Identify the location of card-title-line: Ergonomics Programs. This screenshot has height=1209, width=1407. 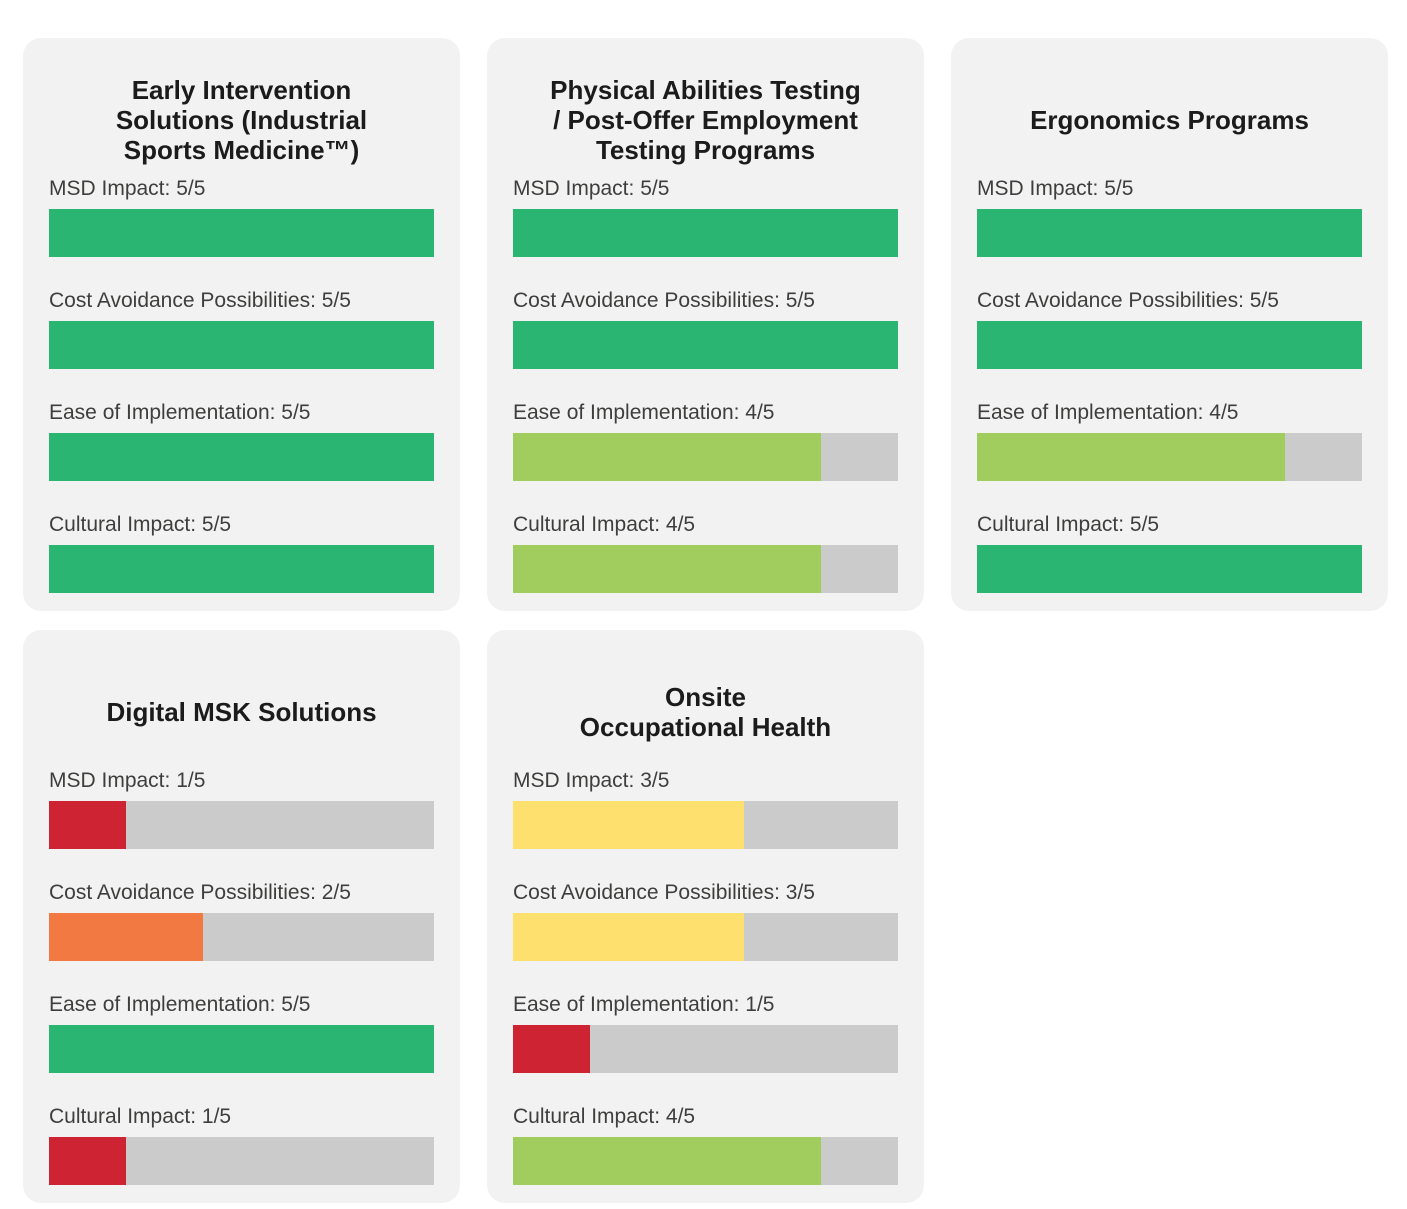
(1169, 120).